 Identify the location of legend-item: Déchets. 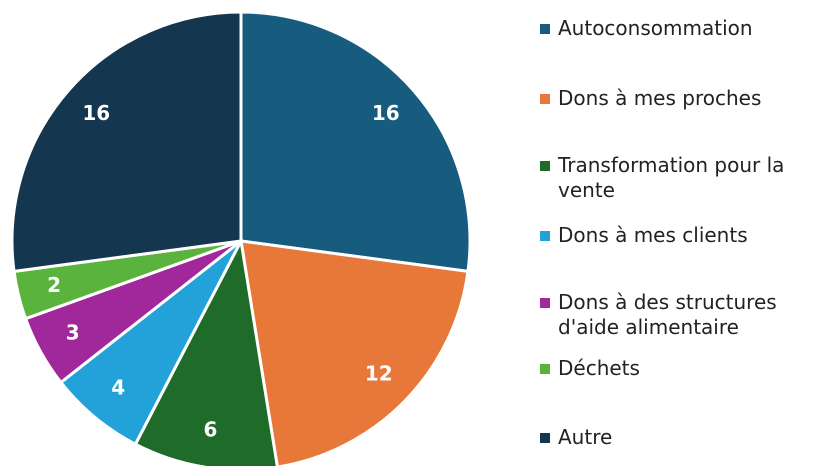
(682, 368).